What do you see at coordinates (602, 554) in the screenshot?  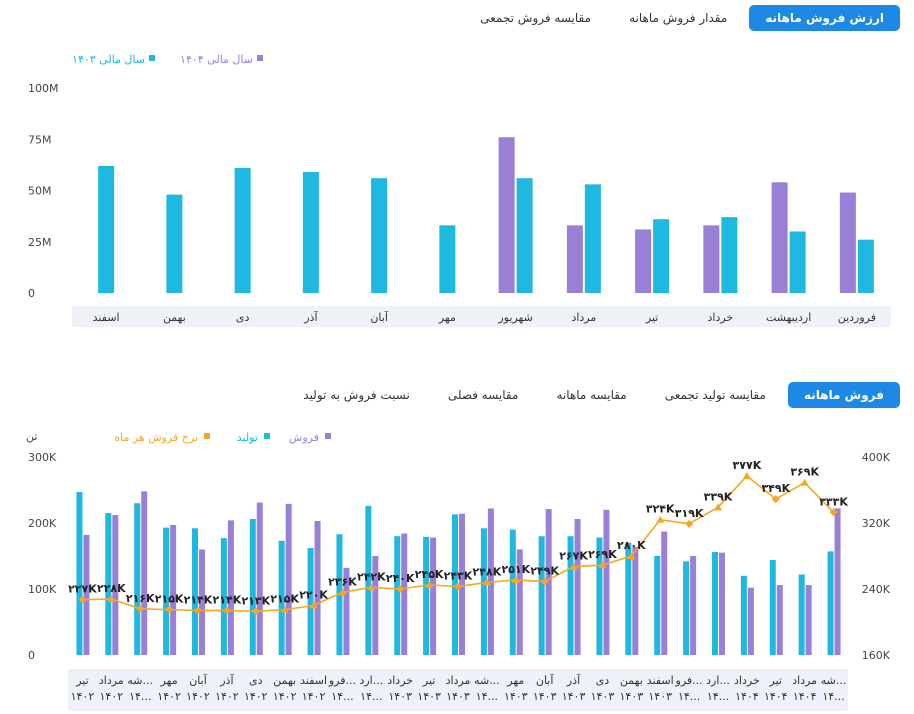 I see `rate-data-label: ۲۶۹K` at bounding box center [602, 554].